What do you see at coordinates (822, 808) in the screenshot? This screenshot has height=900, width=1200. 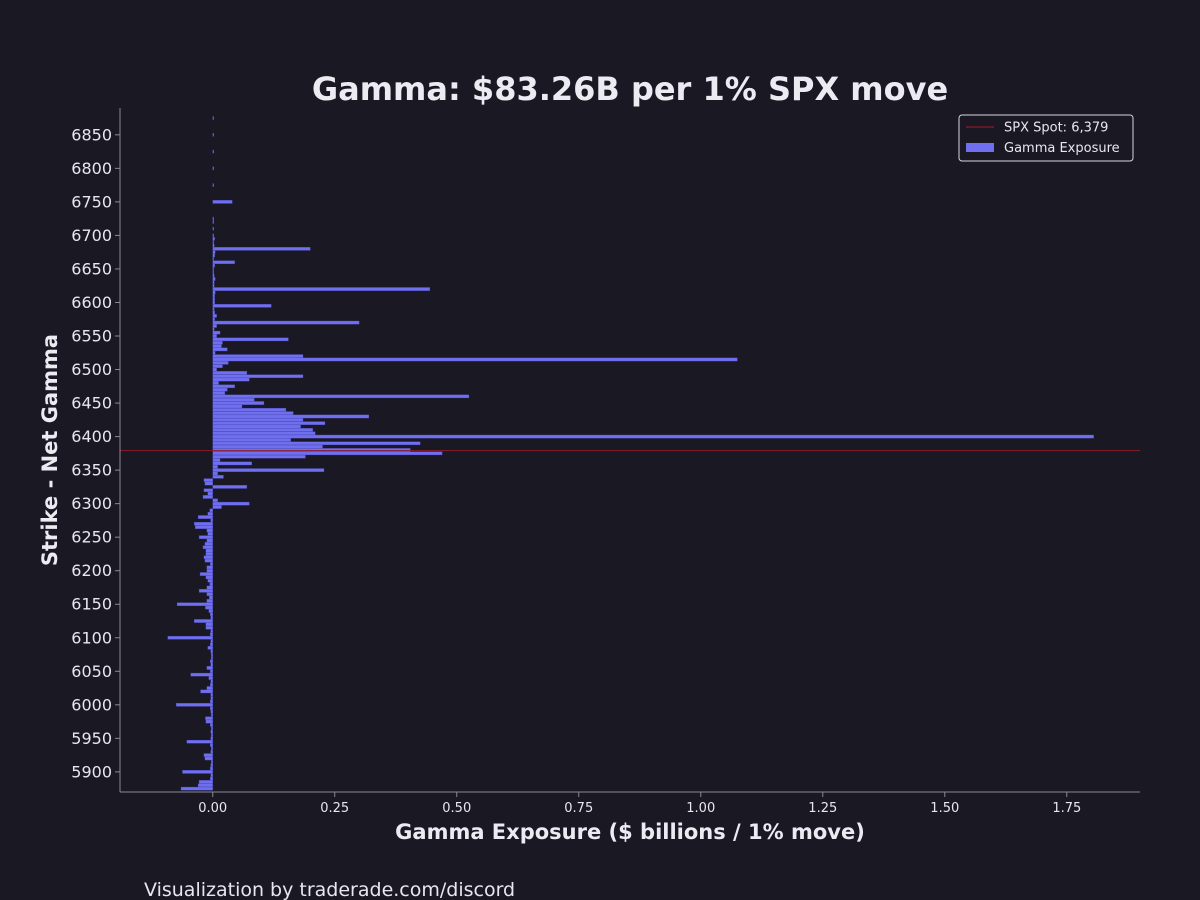 I see `x-tick-label-1.25: 1.25` at bounding box center [822, 808].